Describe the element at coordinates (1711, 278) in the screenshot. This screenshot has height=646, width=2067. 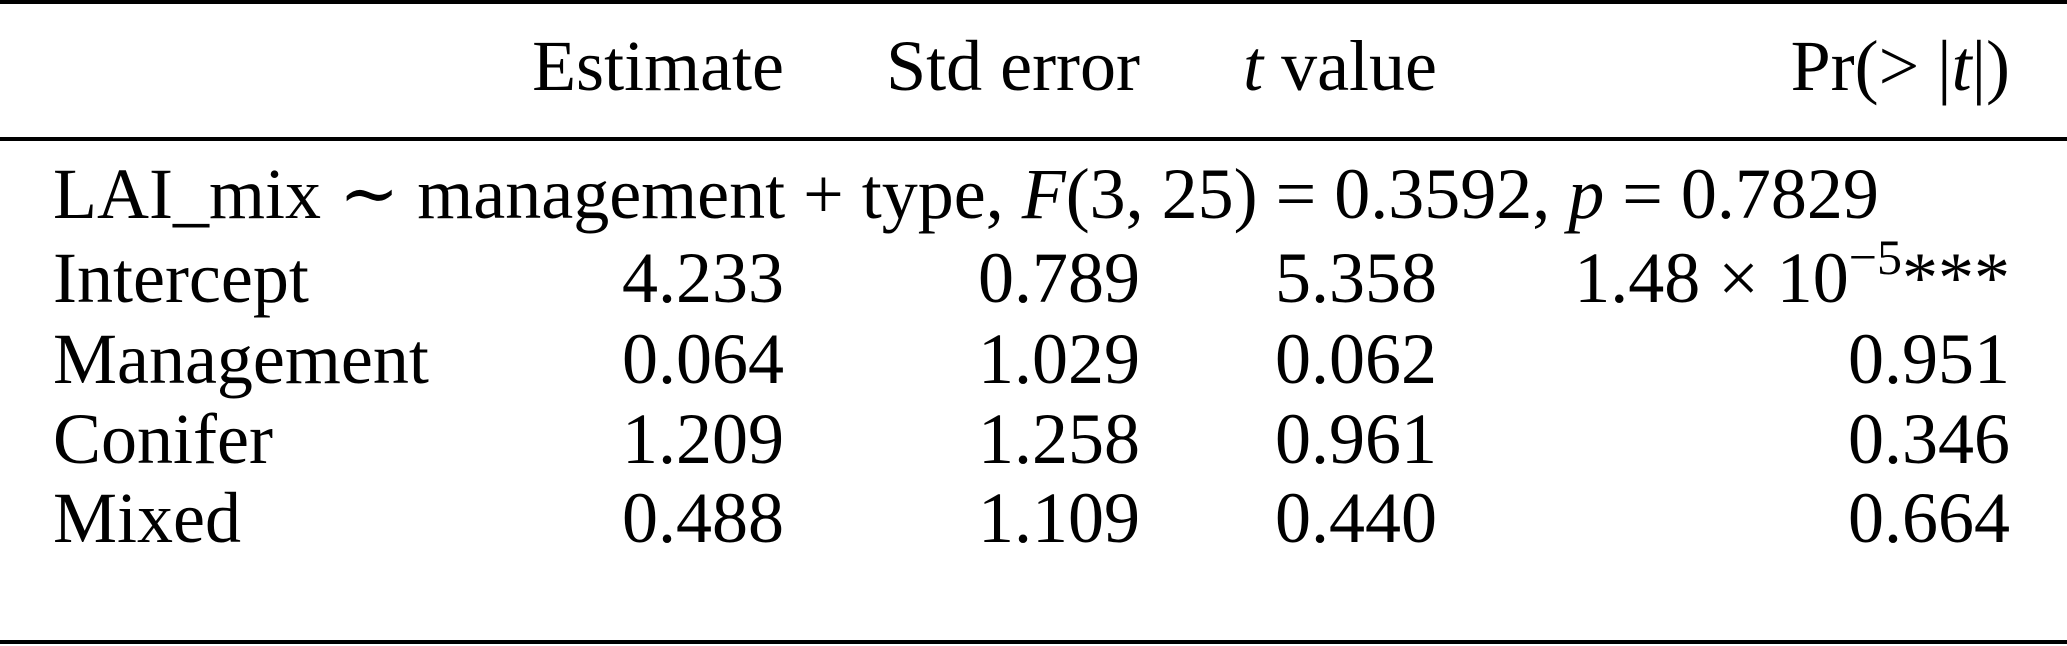
I see `p-mantissa: 1.48 × 10` at that location.